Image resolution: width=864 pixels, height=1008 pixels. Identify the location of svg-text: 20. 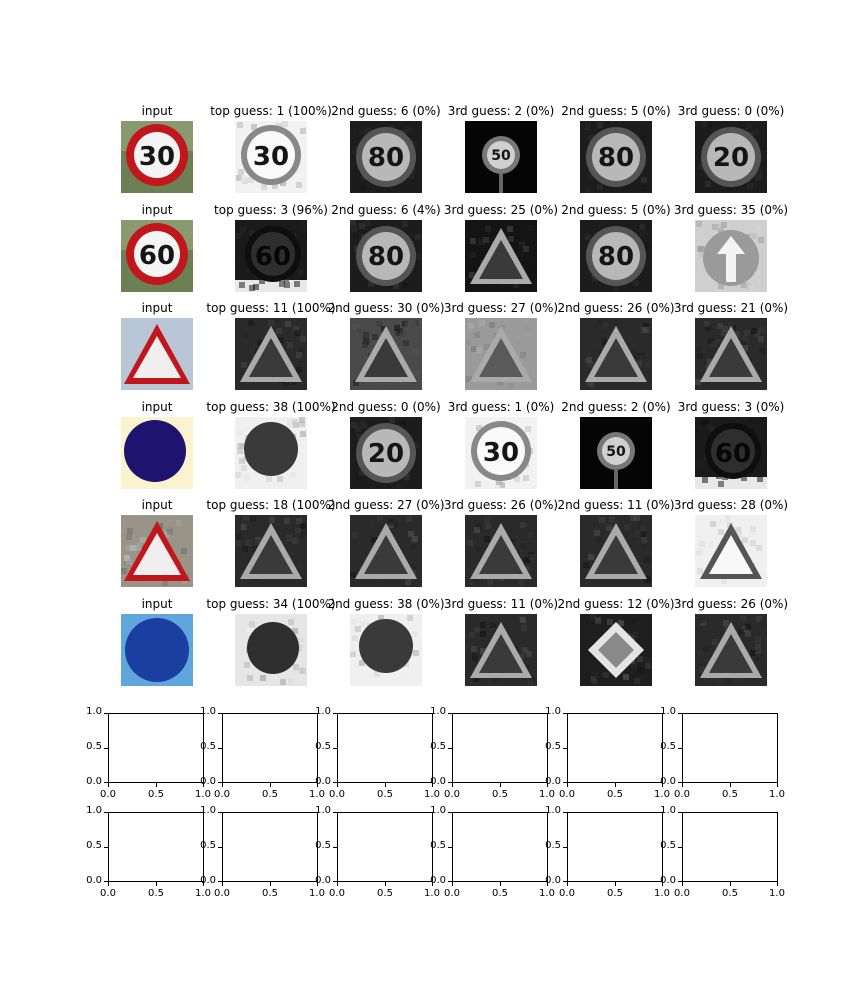
(731, 158).